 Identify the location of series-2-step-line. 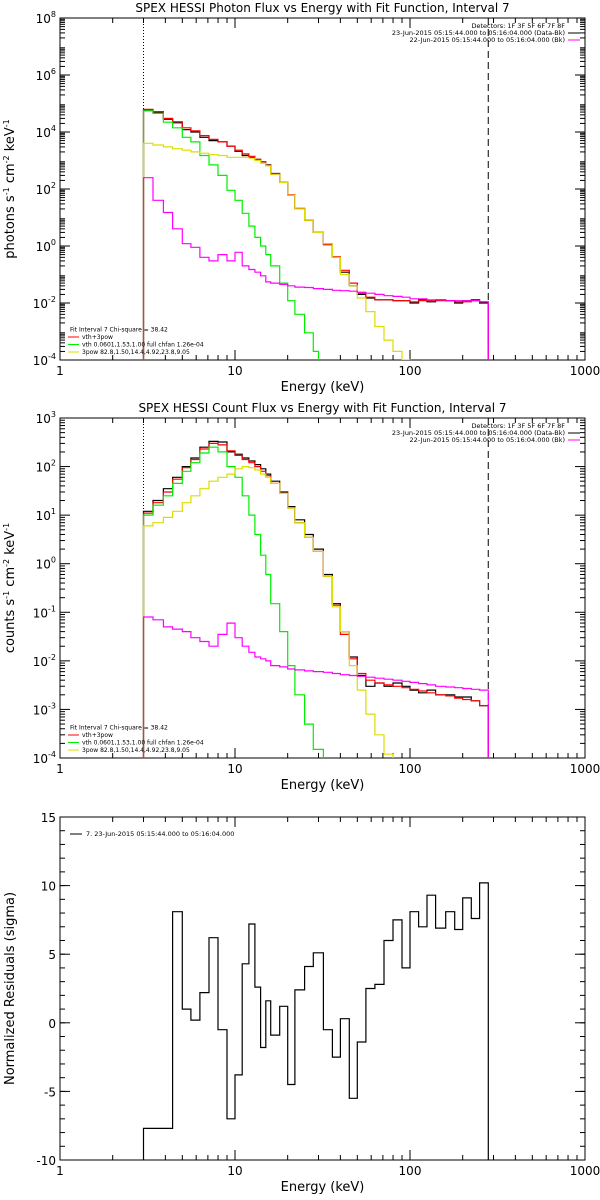
(315, 234).